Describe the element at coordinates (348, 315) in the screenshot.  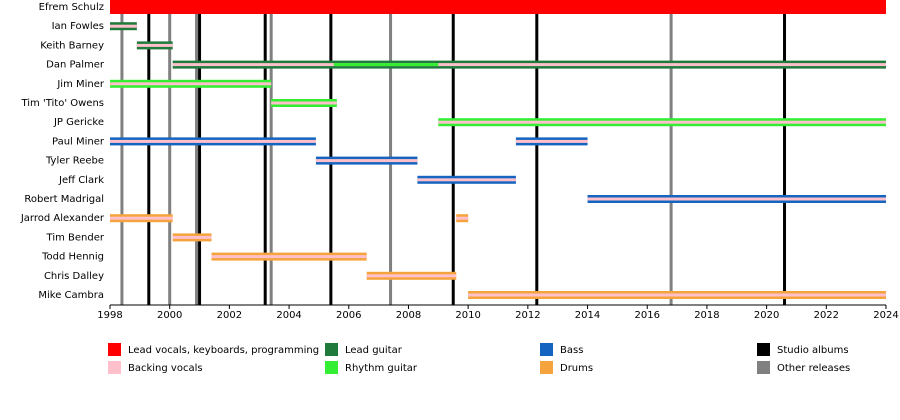
I see `x-tick-label: 2006` at that location.